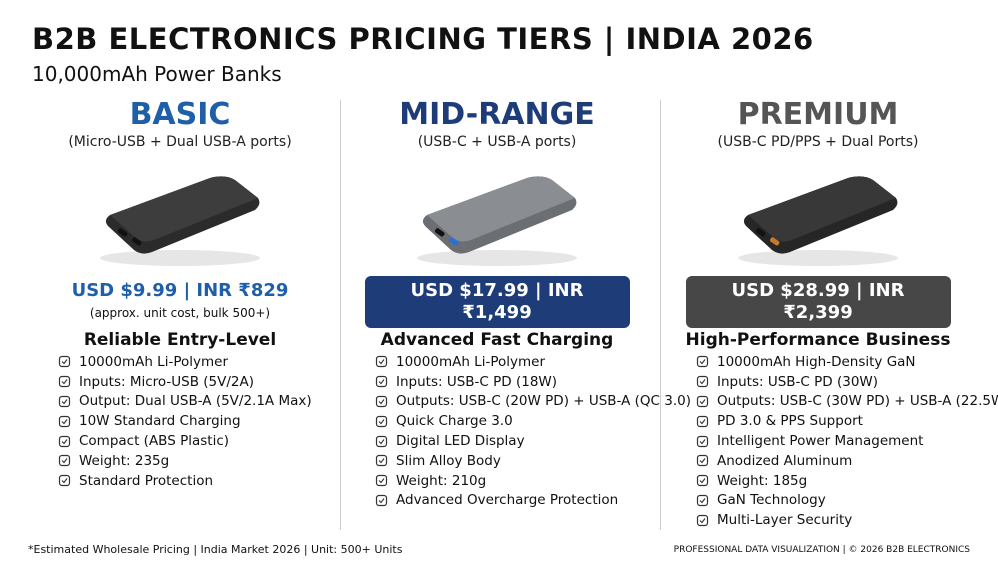  I want to click on feature-text: 10W Standard Charging, so click(160, 421).